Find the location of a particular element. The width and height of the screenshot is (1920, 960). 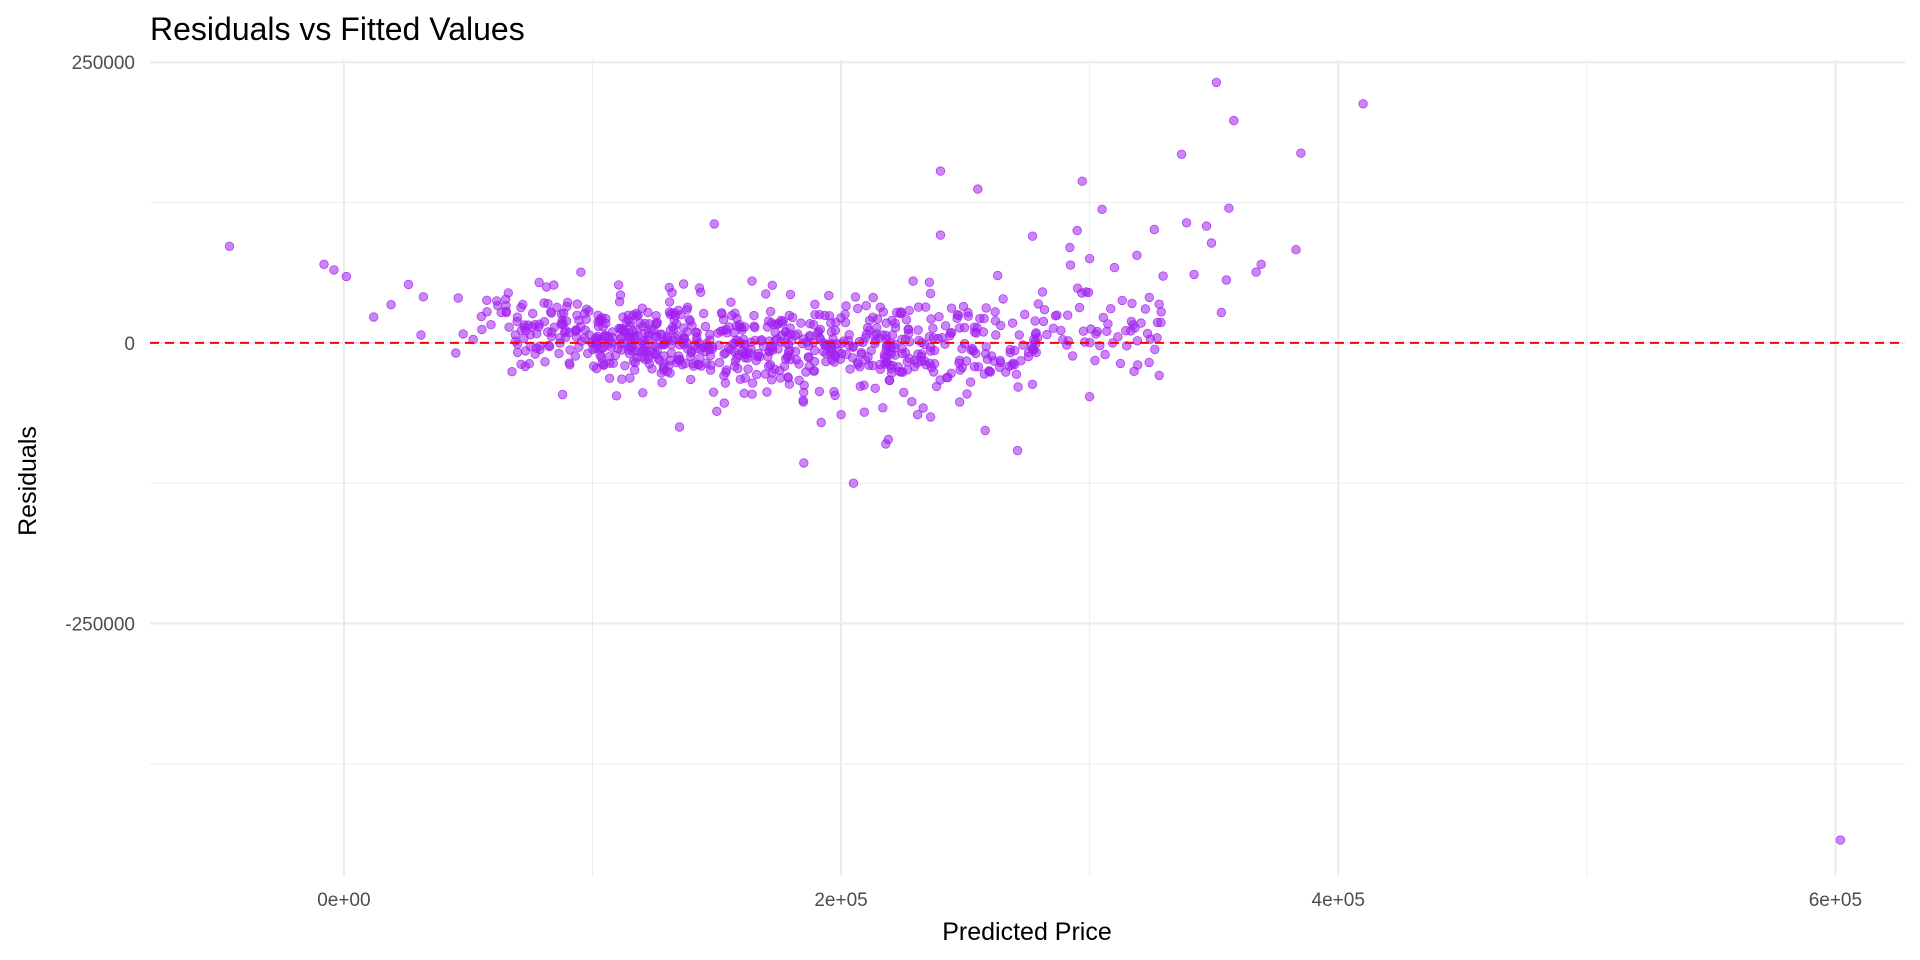

chart-title: Residuals vs Fitted Values is located at coordinates (337, 29).